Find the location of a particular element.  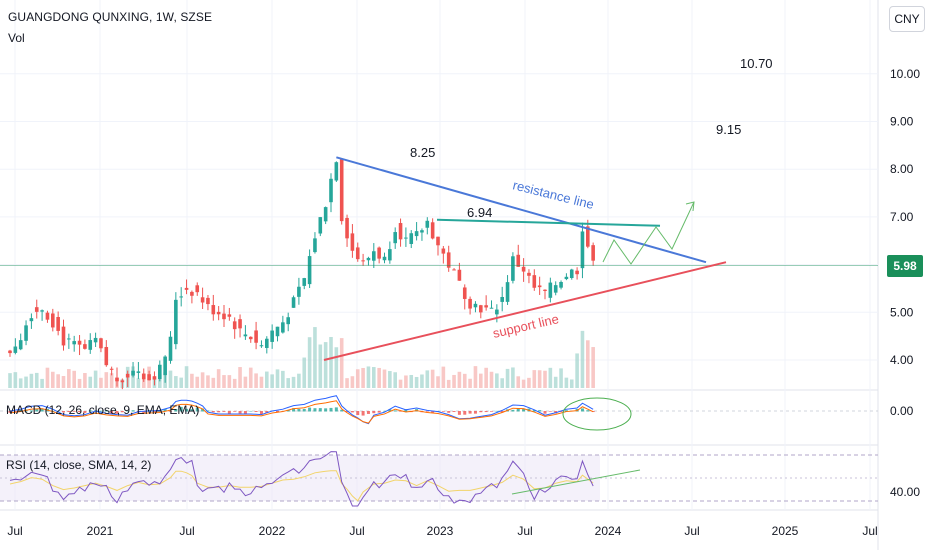

support-line is located at coordinates (525, 311).